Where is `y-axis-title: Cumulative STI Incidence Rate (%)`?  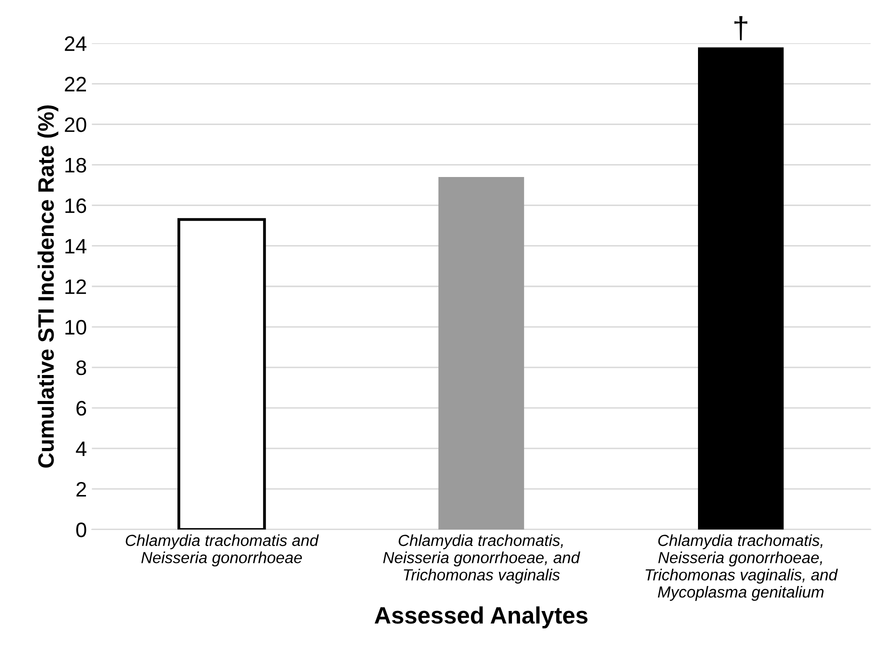
y-axis-title: Cumulative STI Incidence Rate (%) is located at coordinates (48, 286).